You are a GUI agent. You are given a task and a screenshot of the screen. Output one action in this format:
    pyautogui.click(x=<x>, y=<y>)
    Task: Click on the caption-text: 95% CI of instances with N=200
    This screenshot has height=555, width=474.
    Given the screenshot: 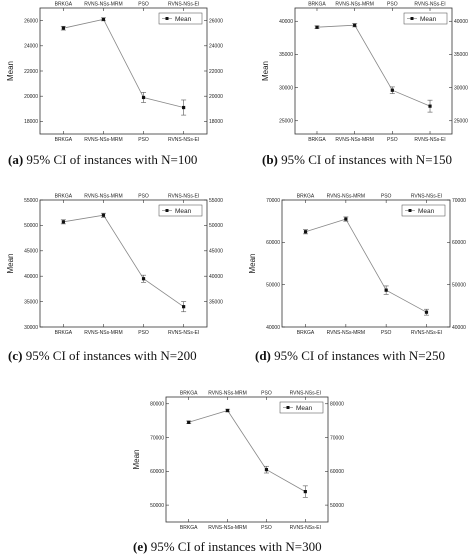 What is the action you would take?
    pyautogui.click(x=109, y=355)
    